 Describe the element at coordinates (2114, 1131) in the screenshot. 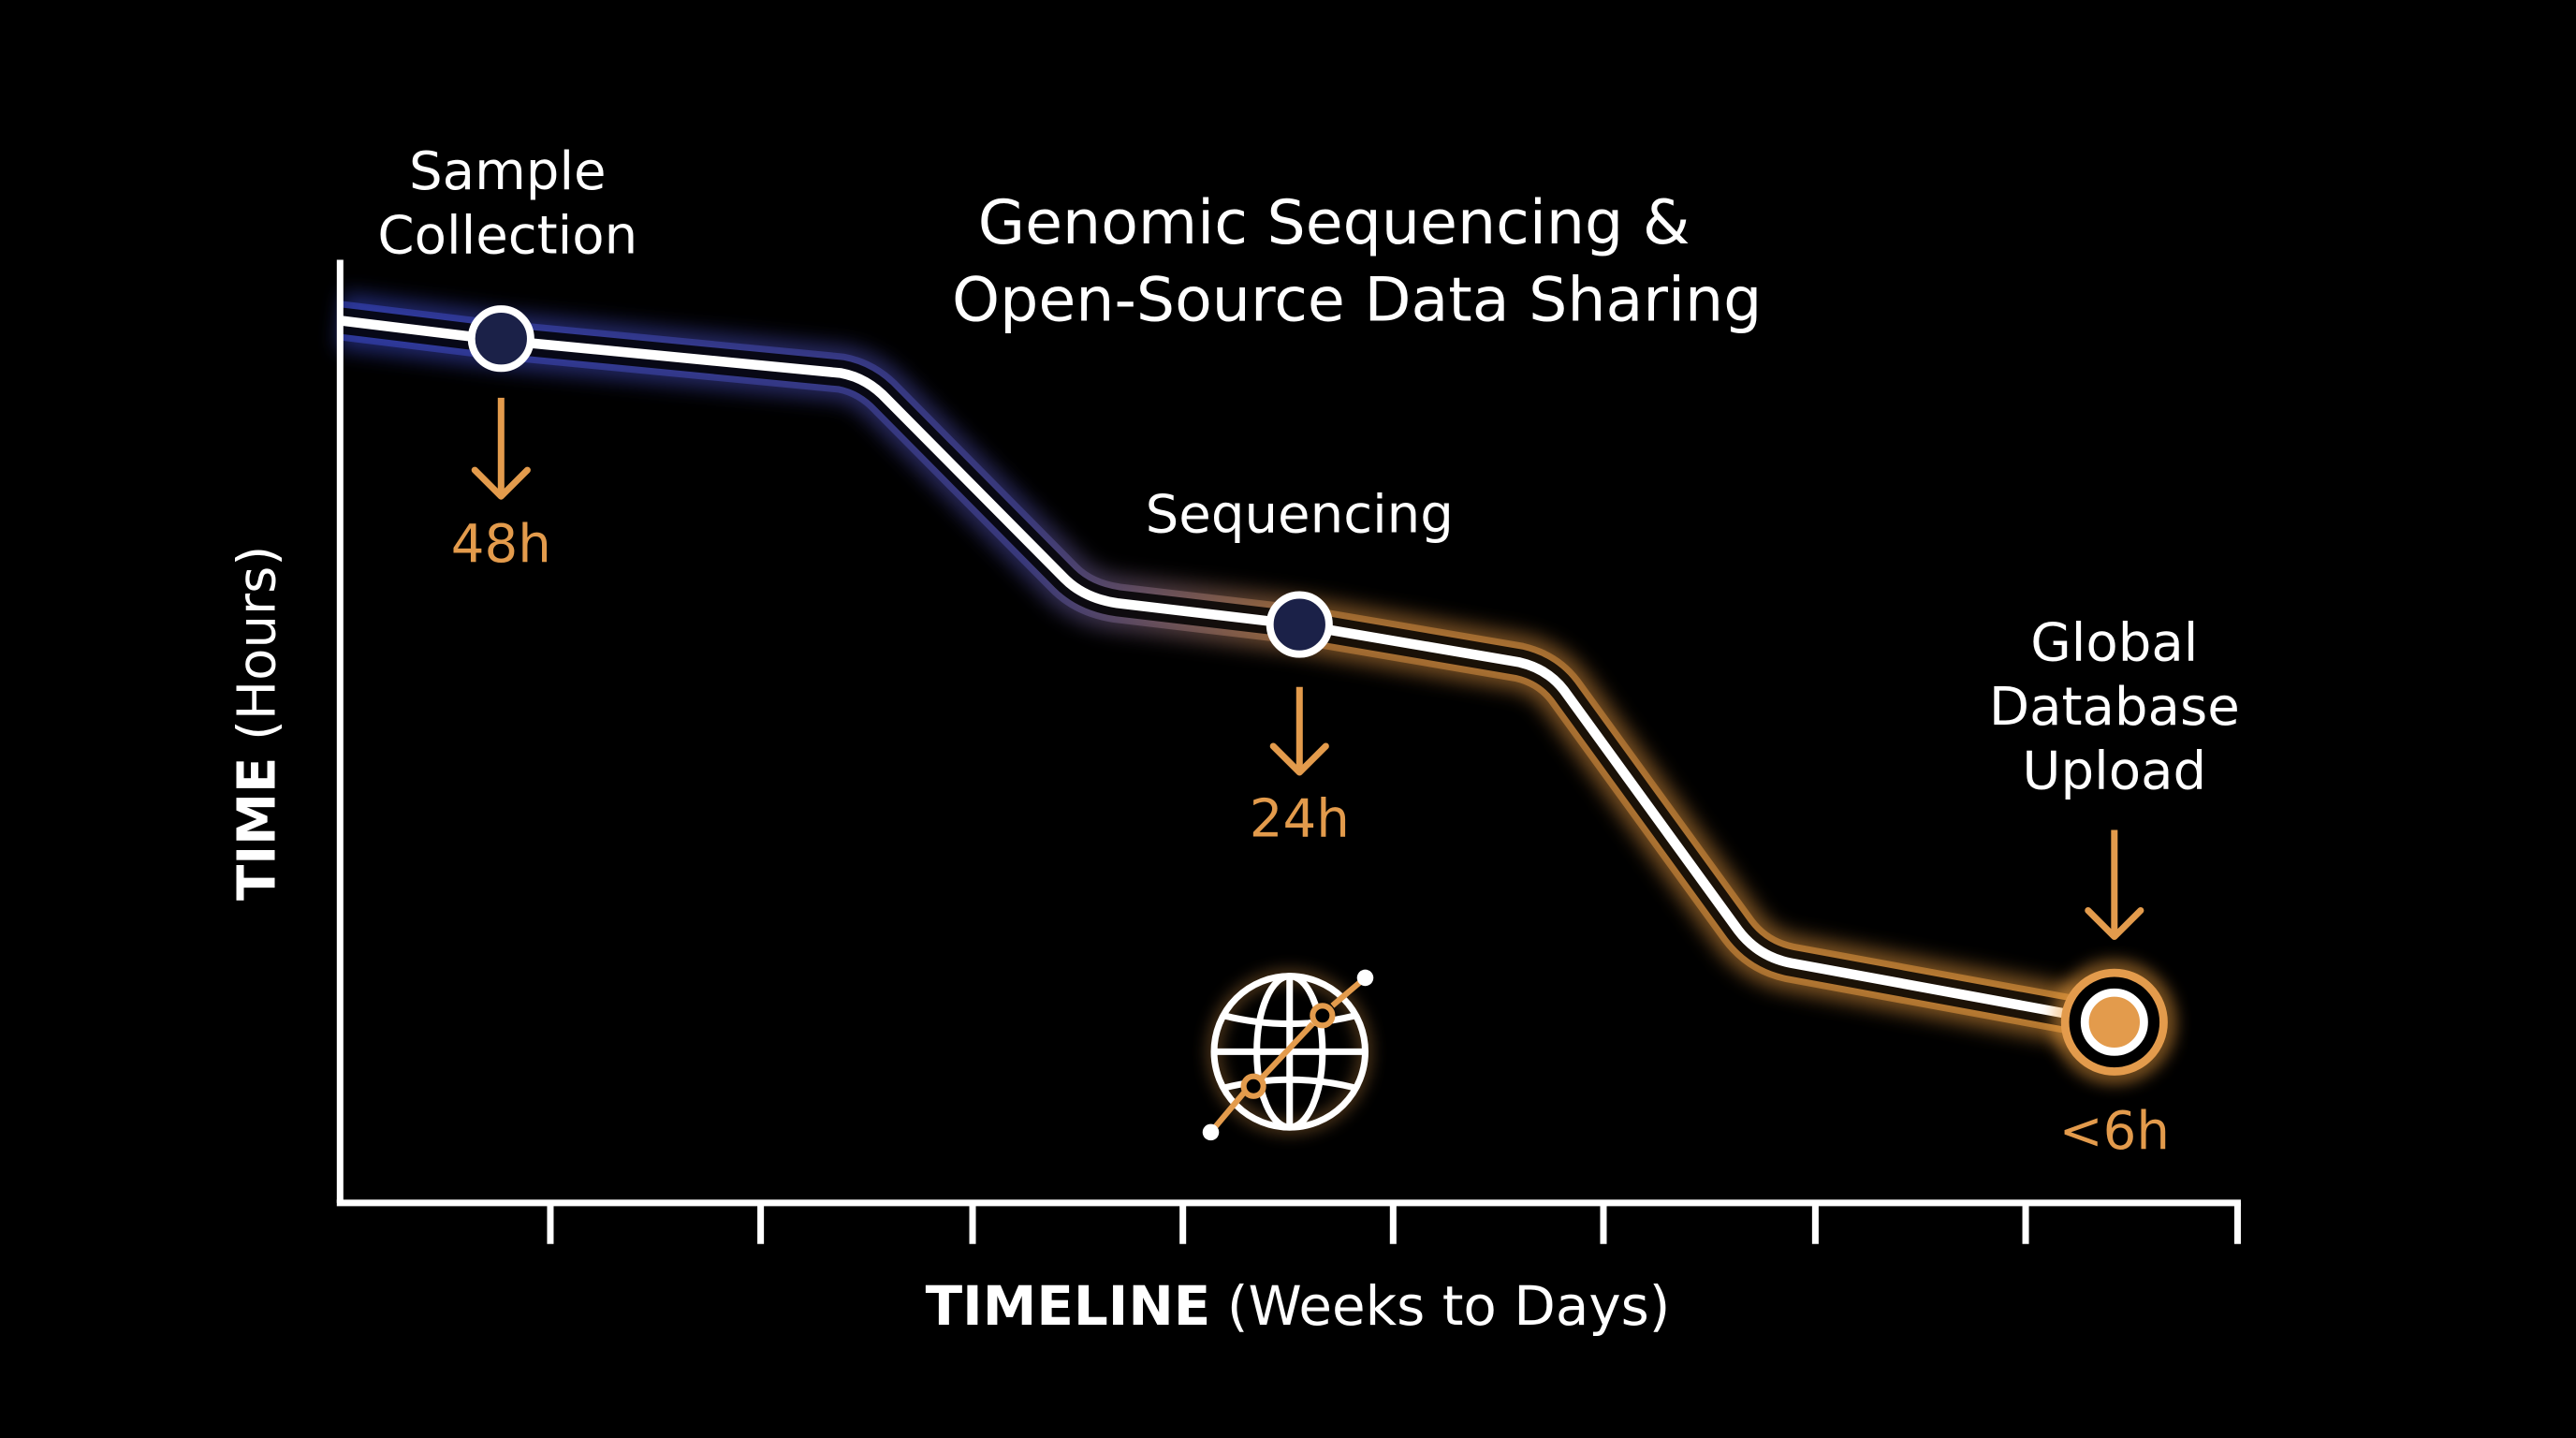

I see `stage-time: <6h` at that location.